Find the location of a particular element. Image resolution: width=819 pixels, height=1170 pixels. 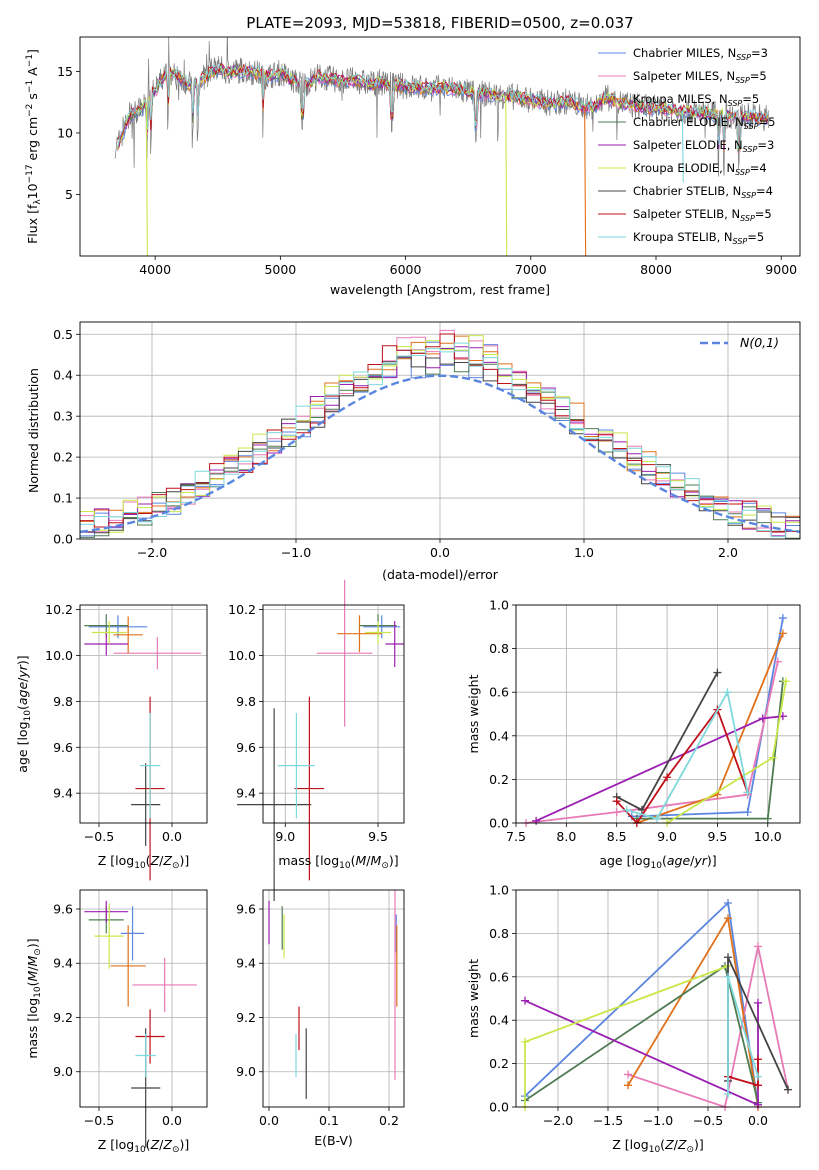

age_vs_mass-points is located at coordinates (320, 740).